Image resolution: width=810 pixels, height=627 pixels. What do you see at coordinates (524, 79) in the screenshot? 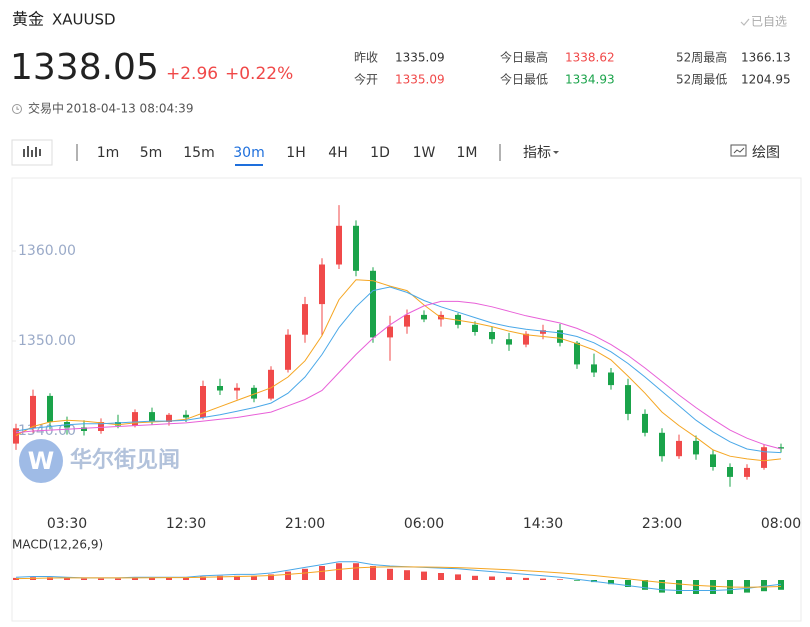
I see `stat-label: 今日最低` at bounding box center [524, 79].